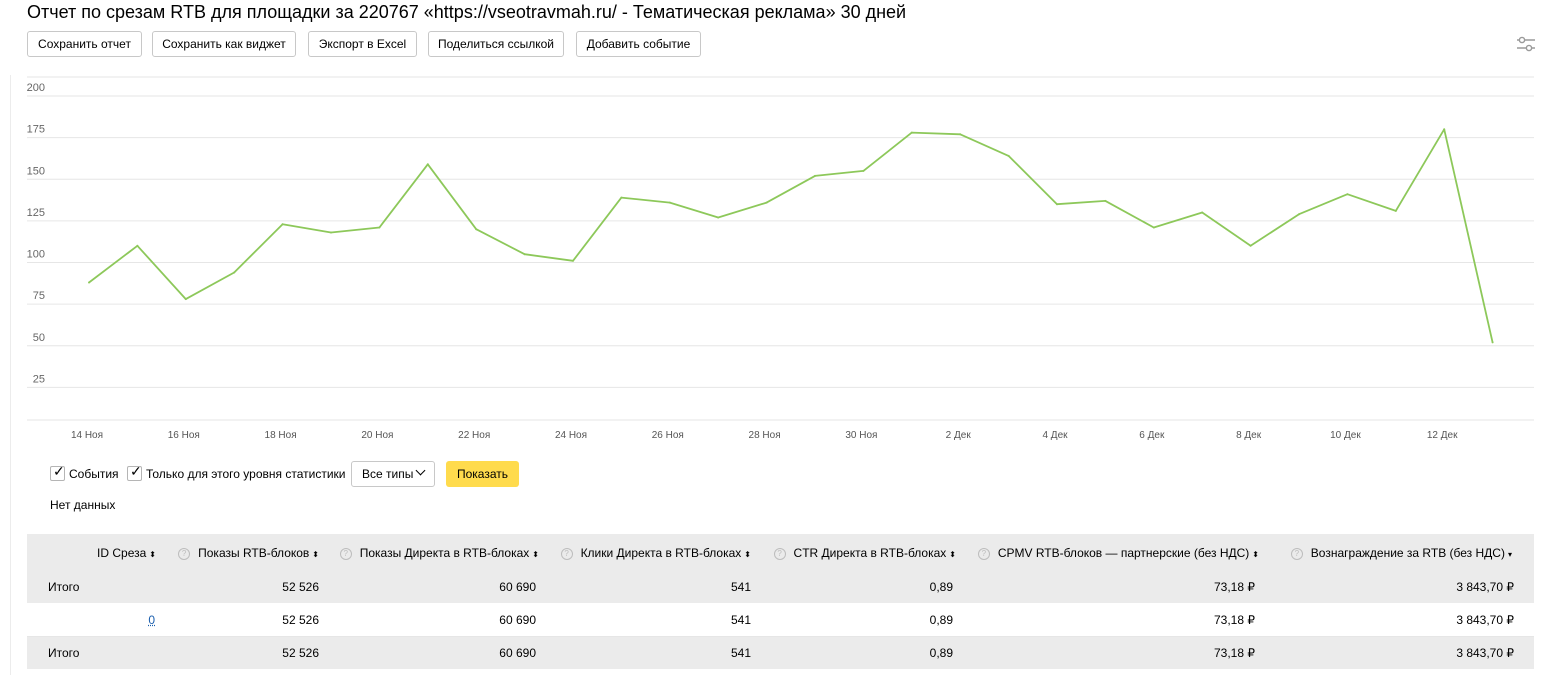 The image size is (1543, 675). What do you see at coordinates (1509, 554) in the screenshot?
I see `sort-icon: ▾` at bounding box center [1509, 554].